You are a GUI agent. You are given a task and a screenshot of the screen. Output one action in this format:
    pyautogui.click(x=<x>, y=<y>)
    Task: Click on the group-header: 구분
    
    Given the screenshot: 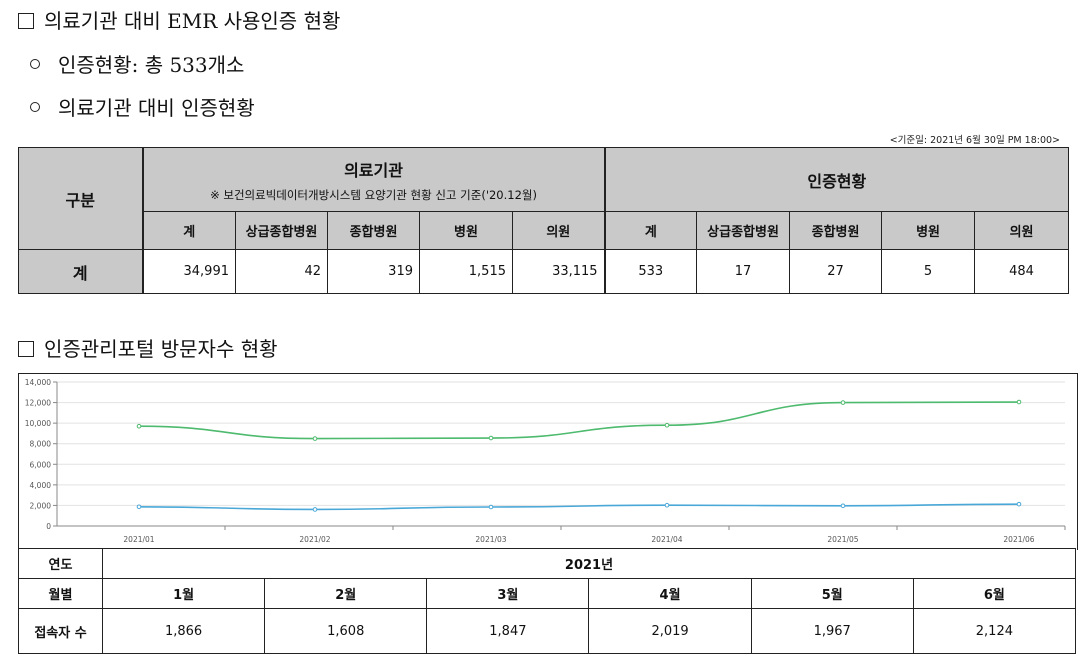 What is the action you would take?
    pyautogui.click(x=80, y=198)
    